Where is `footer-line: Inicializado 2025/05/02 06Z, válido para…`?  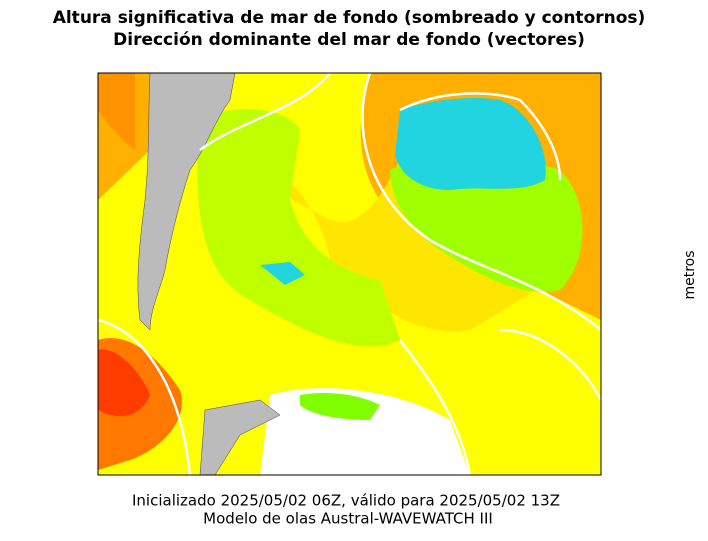 footer-line: Inicializado 2025/05/02 06Z, válido para… is located at coordinates (346, 501).